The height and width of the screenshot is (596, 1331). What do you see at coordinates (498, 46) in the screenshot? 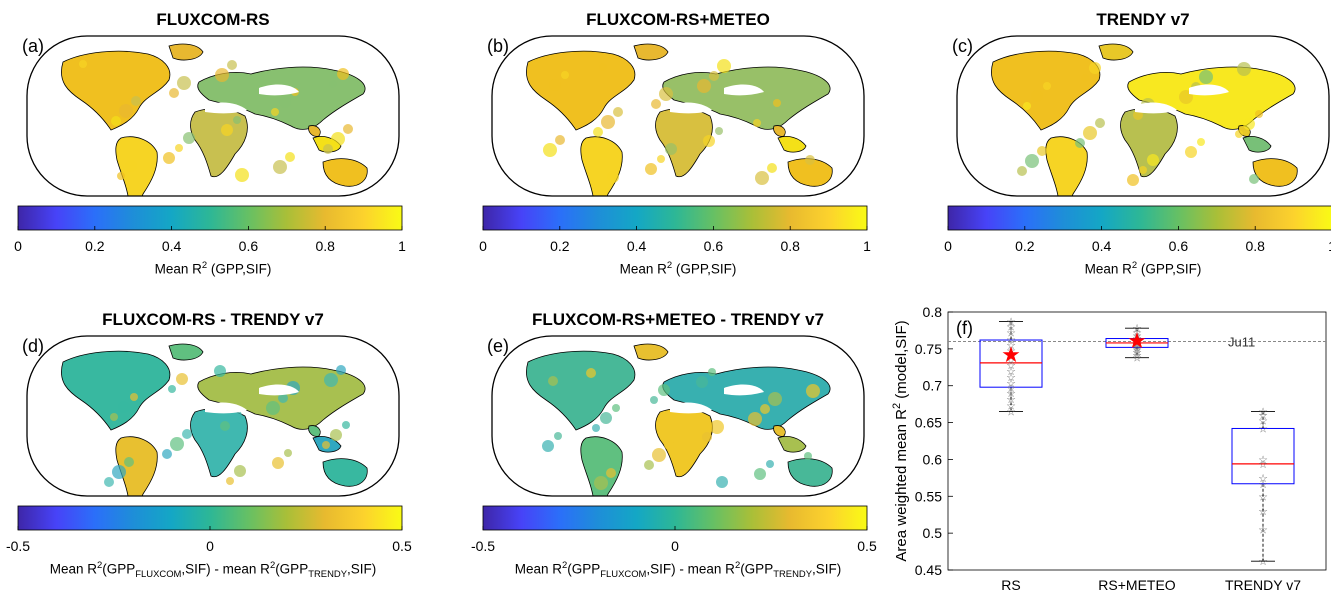
I see `panel-label: (b)` at bounding box center [498, 46].